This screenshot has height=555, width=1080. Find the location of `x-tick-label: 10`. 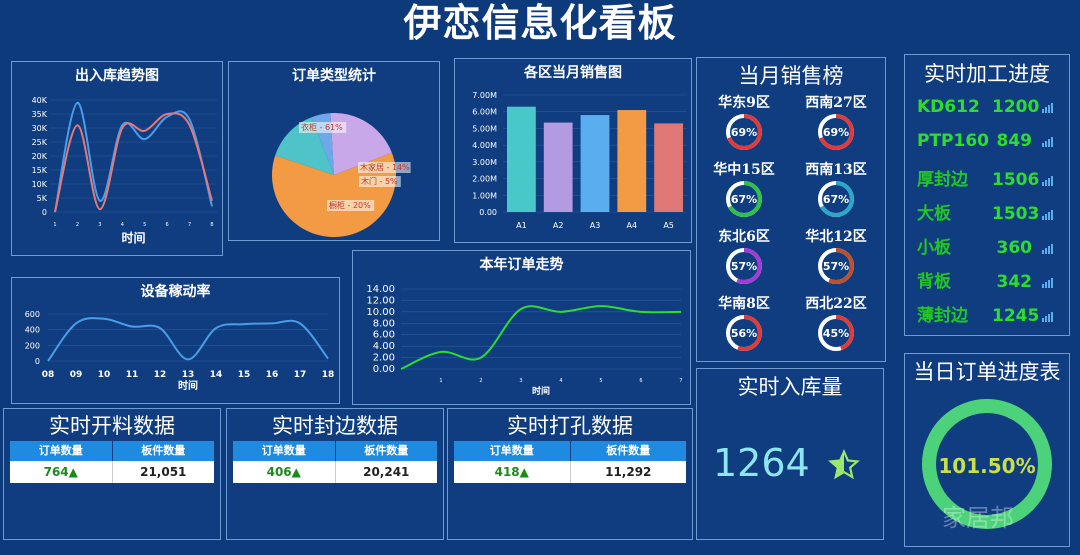

x-tick-label: 10 is located at coordinates (104, 375).